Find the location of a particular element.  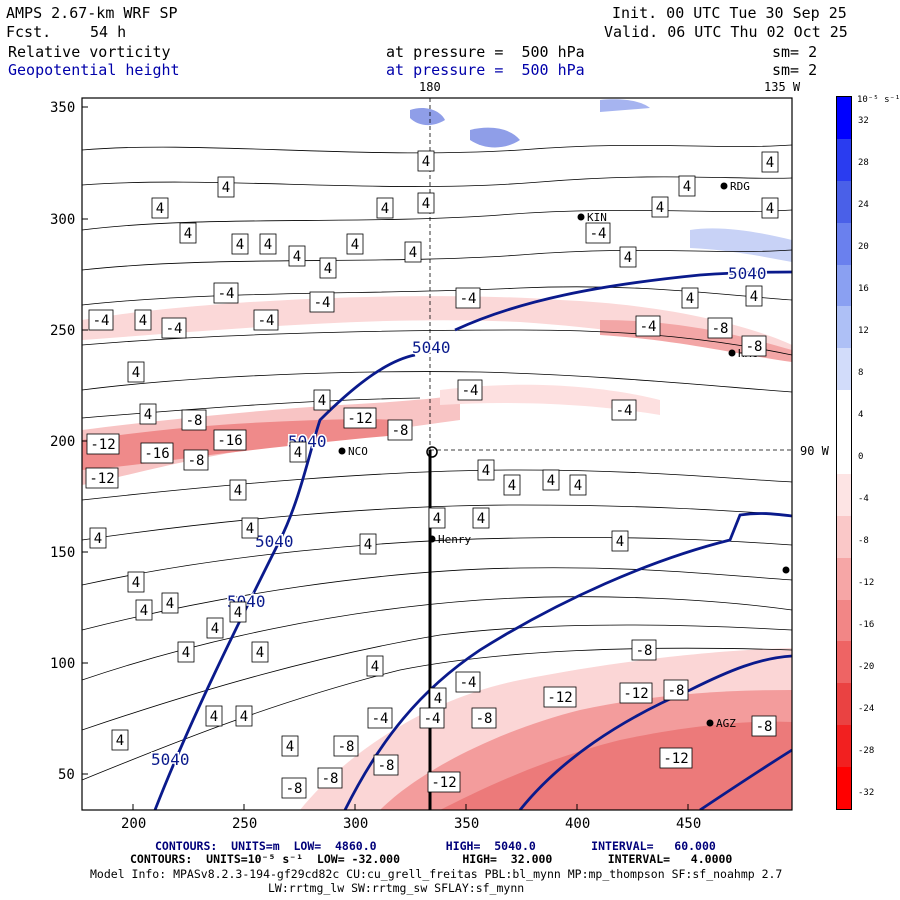

height-label-2: 5040 is located at coordinates (431, 347).